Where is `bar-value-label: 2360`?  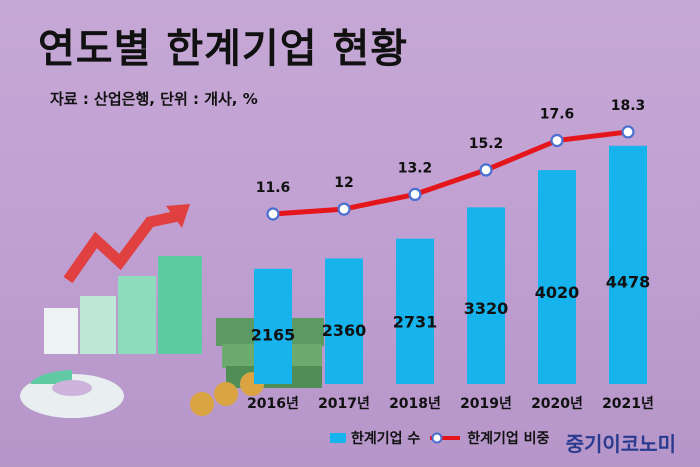
bar-value-label: 2360 is located at coordinates (344, 330).